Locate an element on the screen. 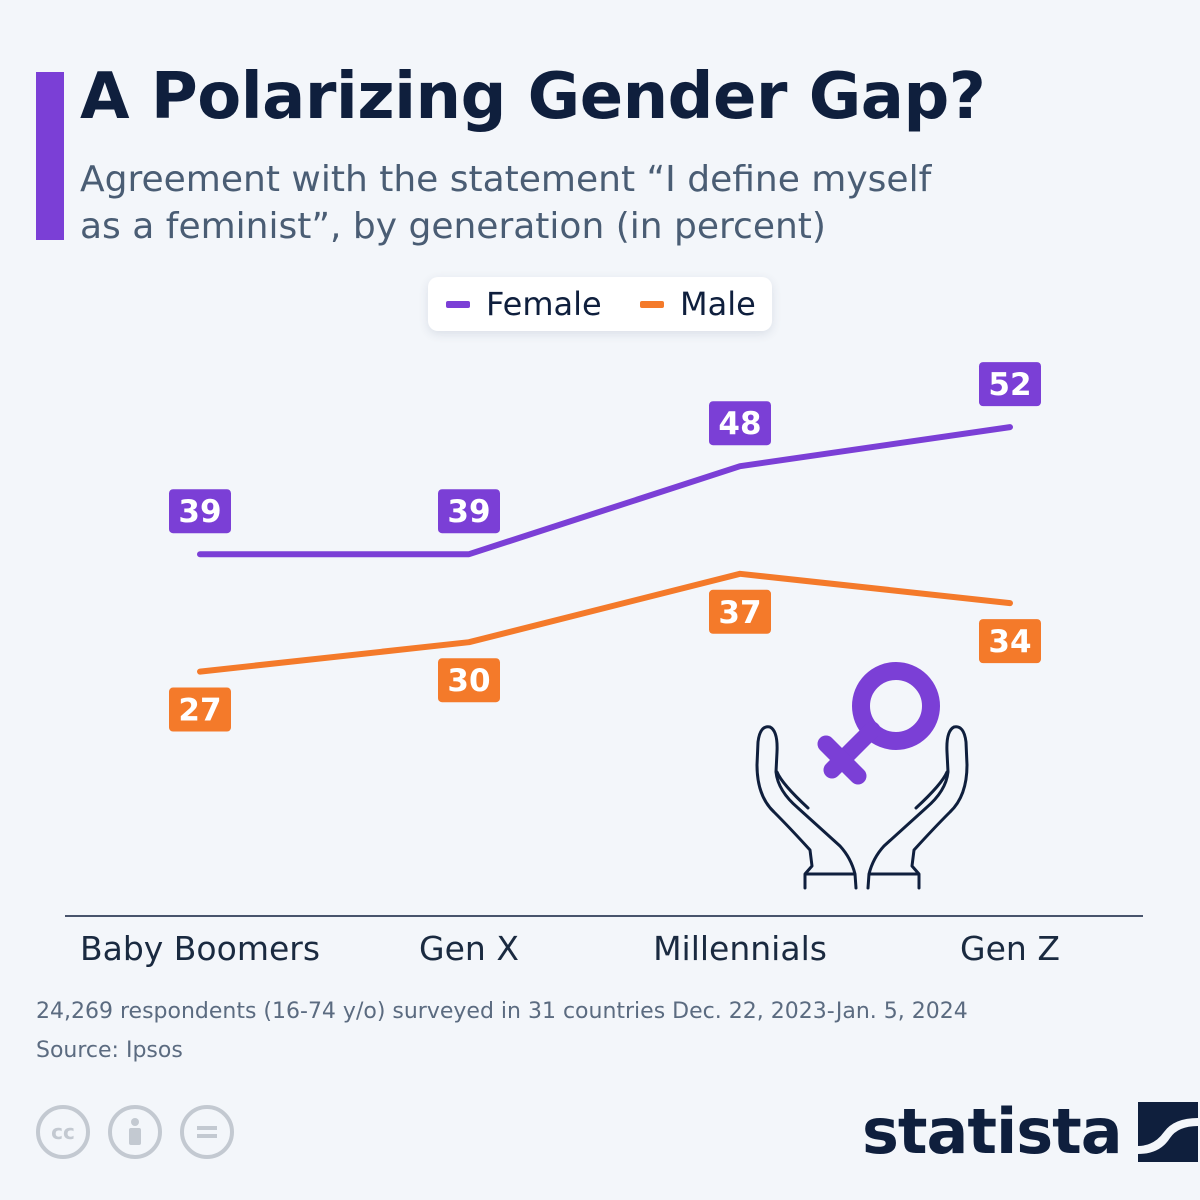 Image resolution: width=1200 pixels, height=1200 pixels. svg-text: 48 is located at coordinates (739, 424).